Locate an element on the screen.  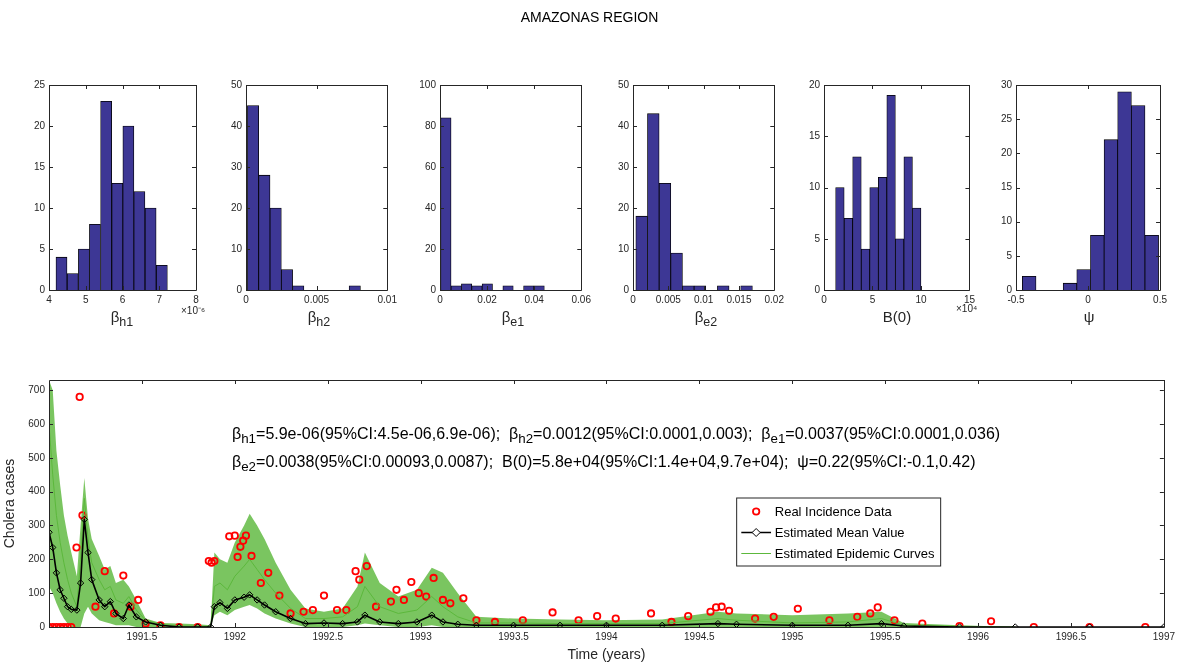
x-axis-title: ψ is located at coordinates (1089, 316).